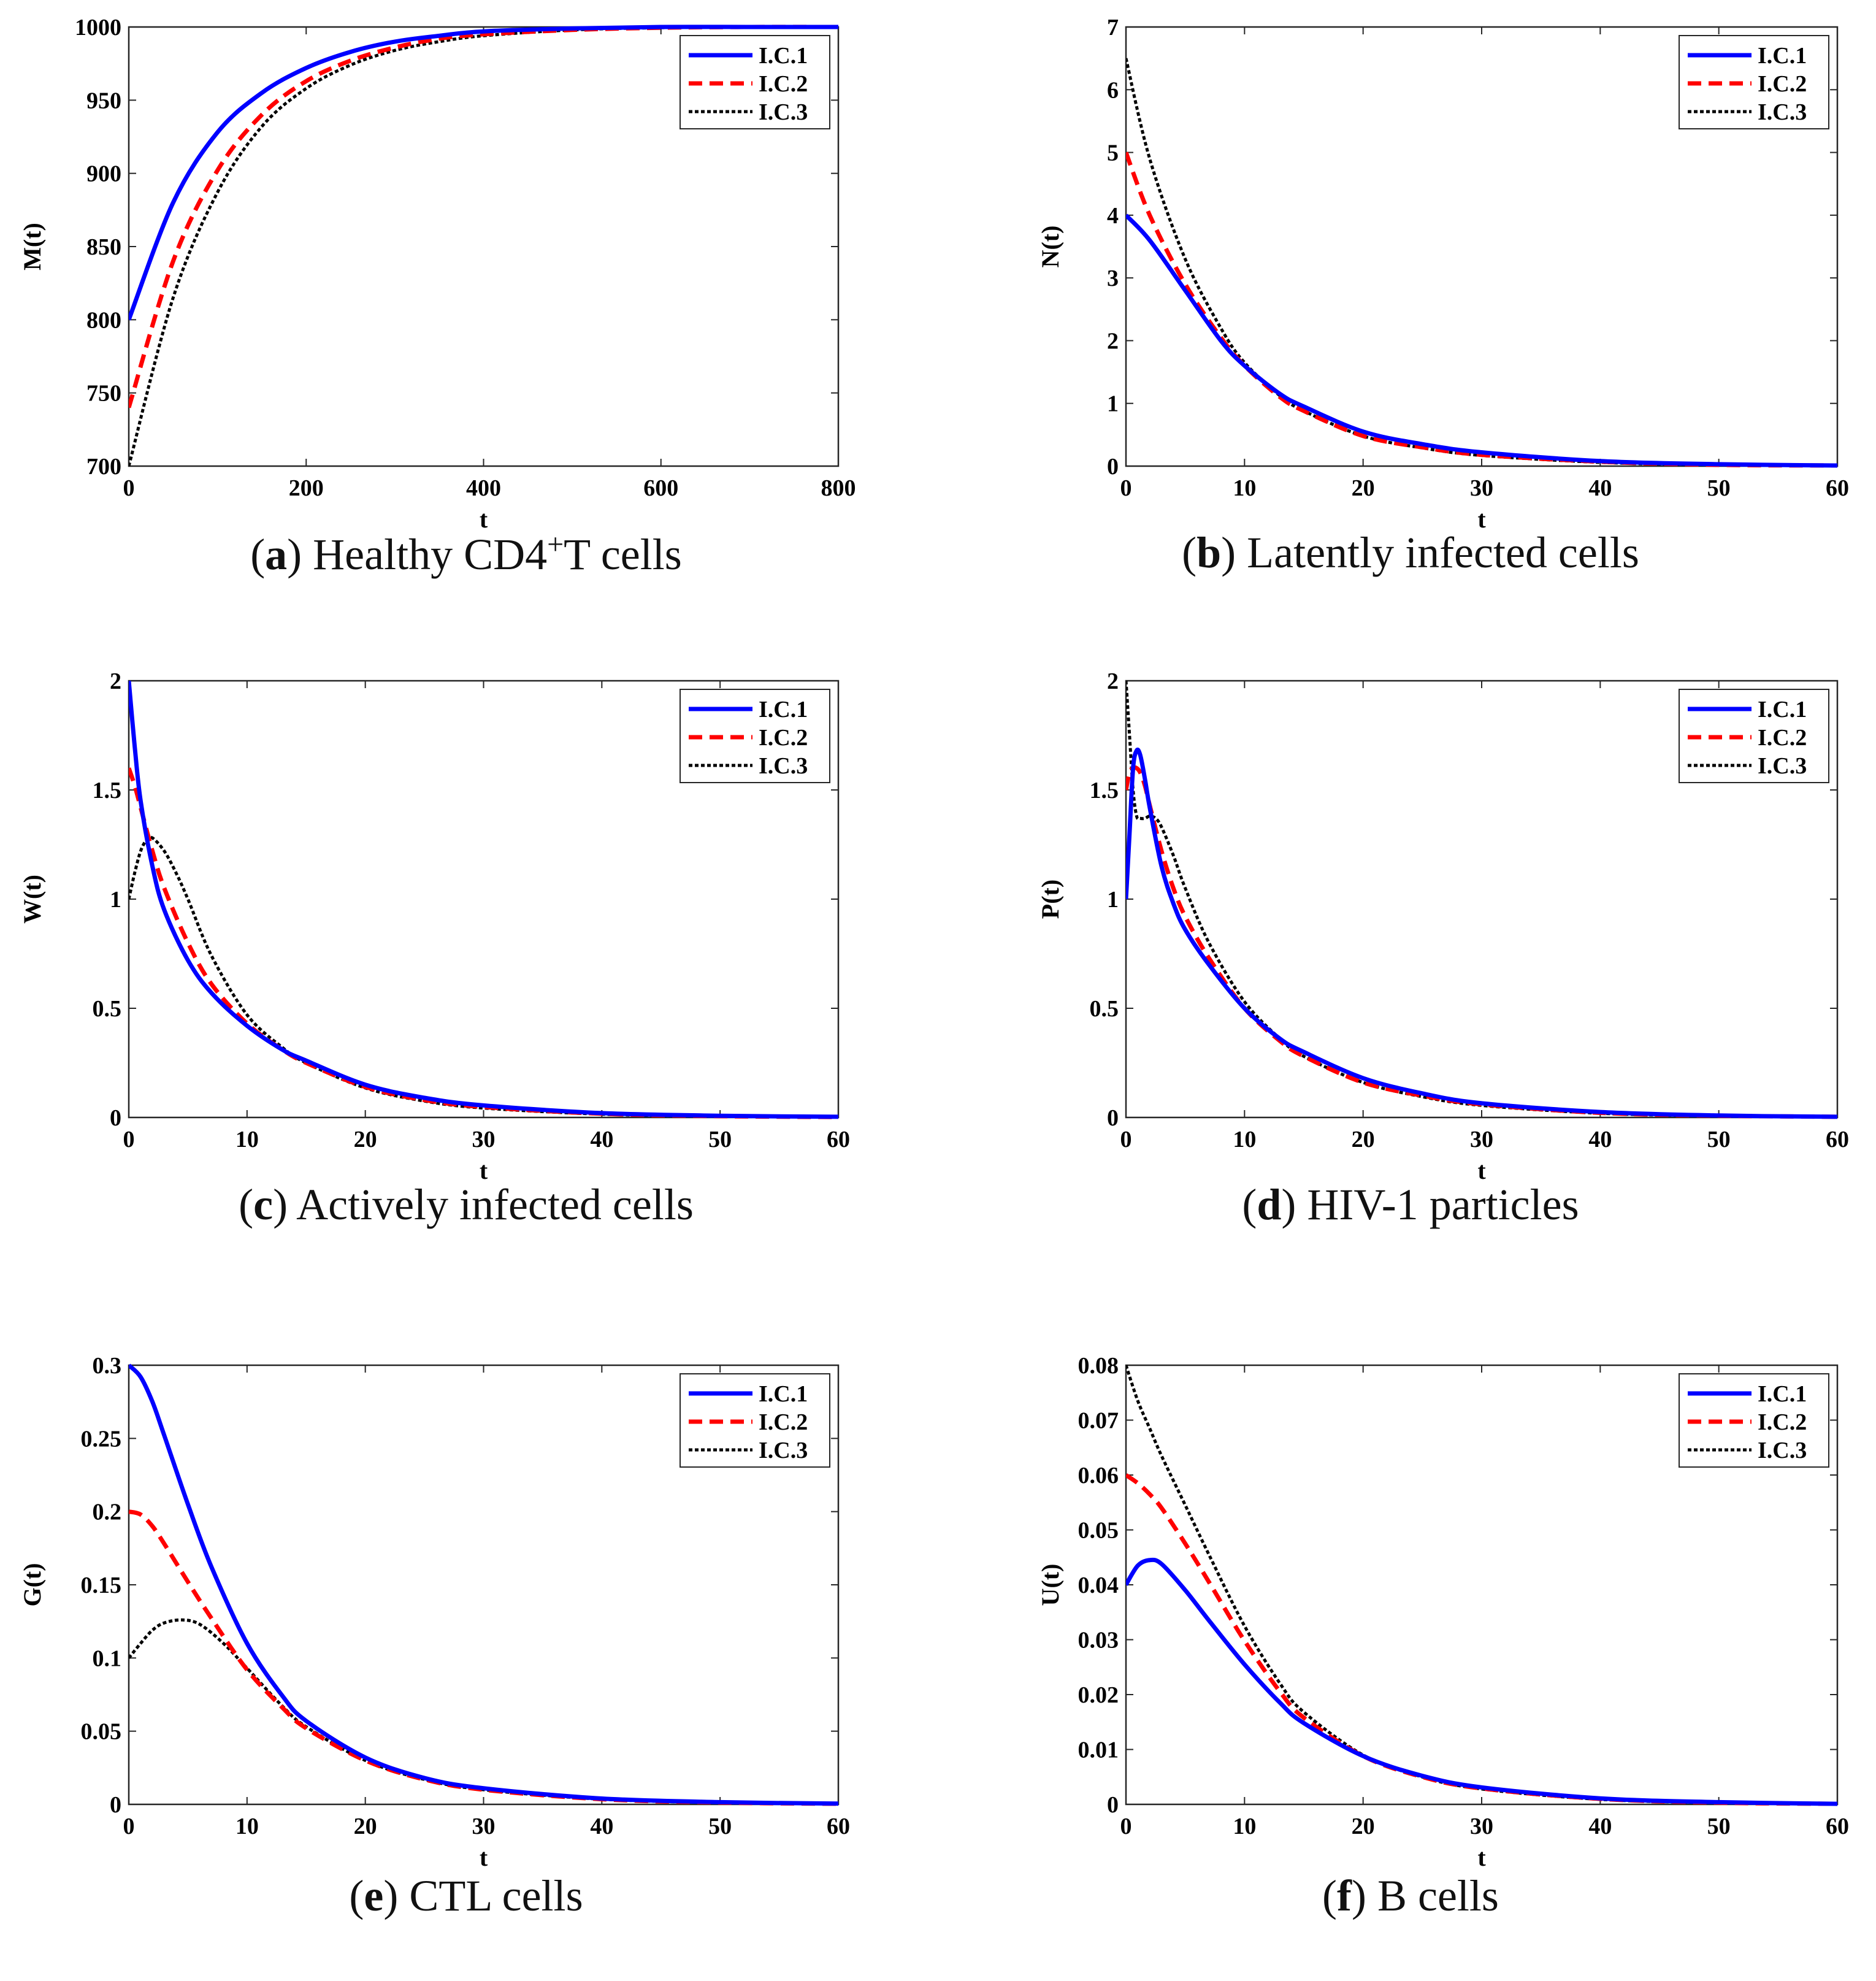 The image size is (1876, 1981). Describe the element at coordinates (104, 100) in the screenshot. I see `y-tick-label: 950` at that location.